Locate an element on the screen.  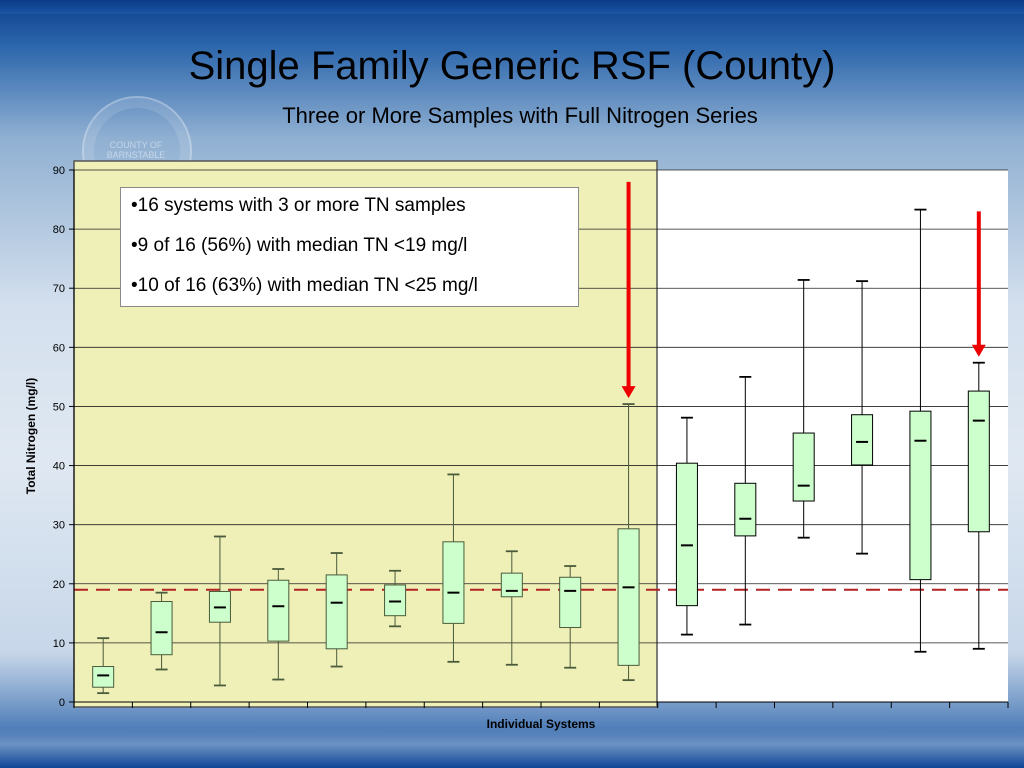
summary-line-3: •10 of 16 (63%) with median TN <25 mg/l is located at coordinates (304, 285).